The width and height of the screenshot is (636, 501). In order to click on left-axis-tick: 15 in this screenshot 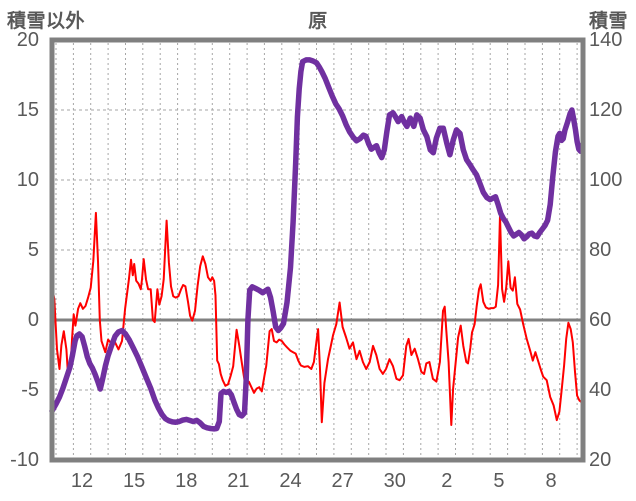, I will do `click(27, 110)`.